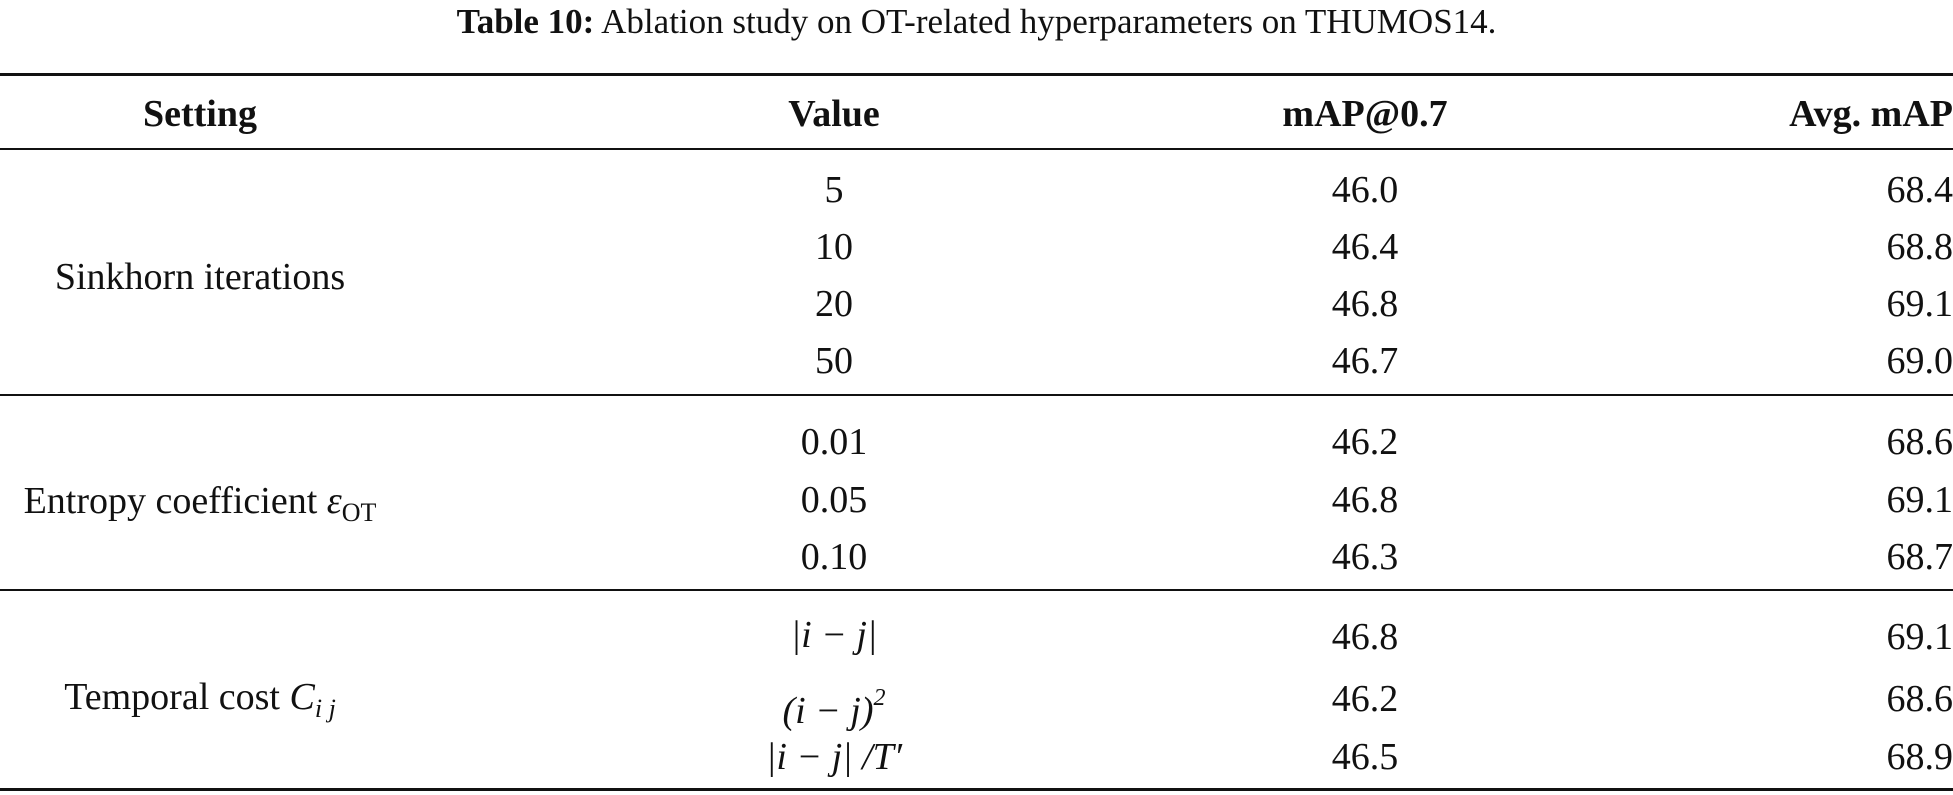 This screenshot has width=1953, height=795. I want to click on squared-diff-base: (i − j), so click(828, 711).